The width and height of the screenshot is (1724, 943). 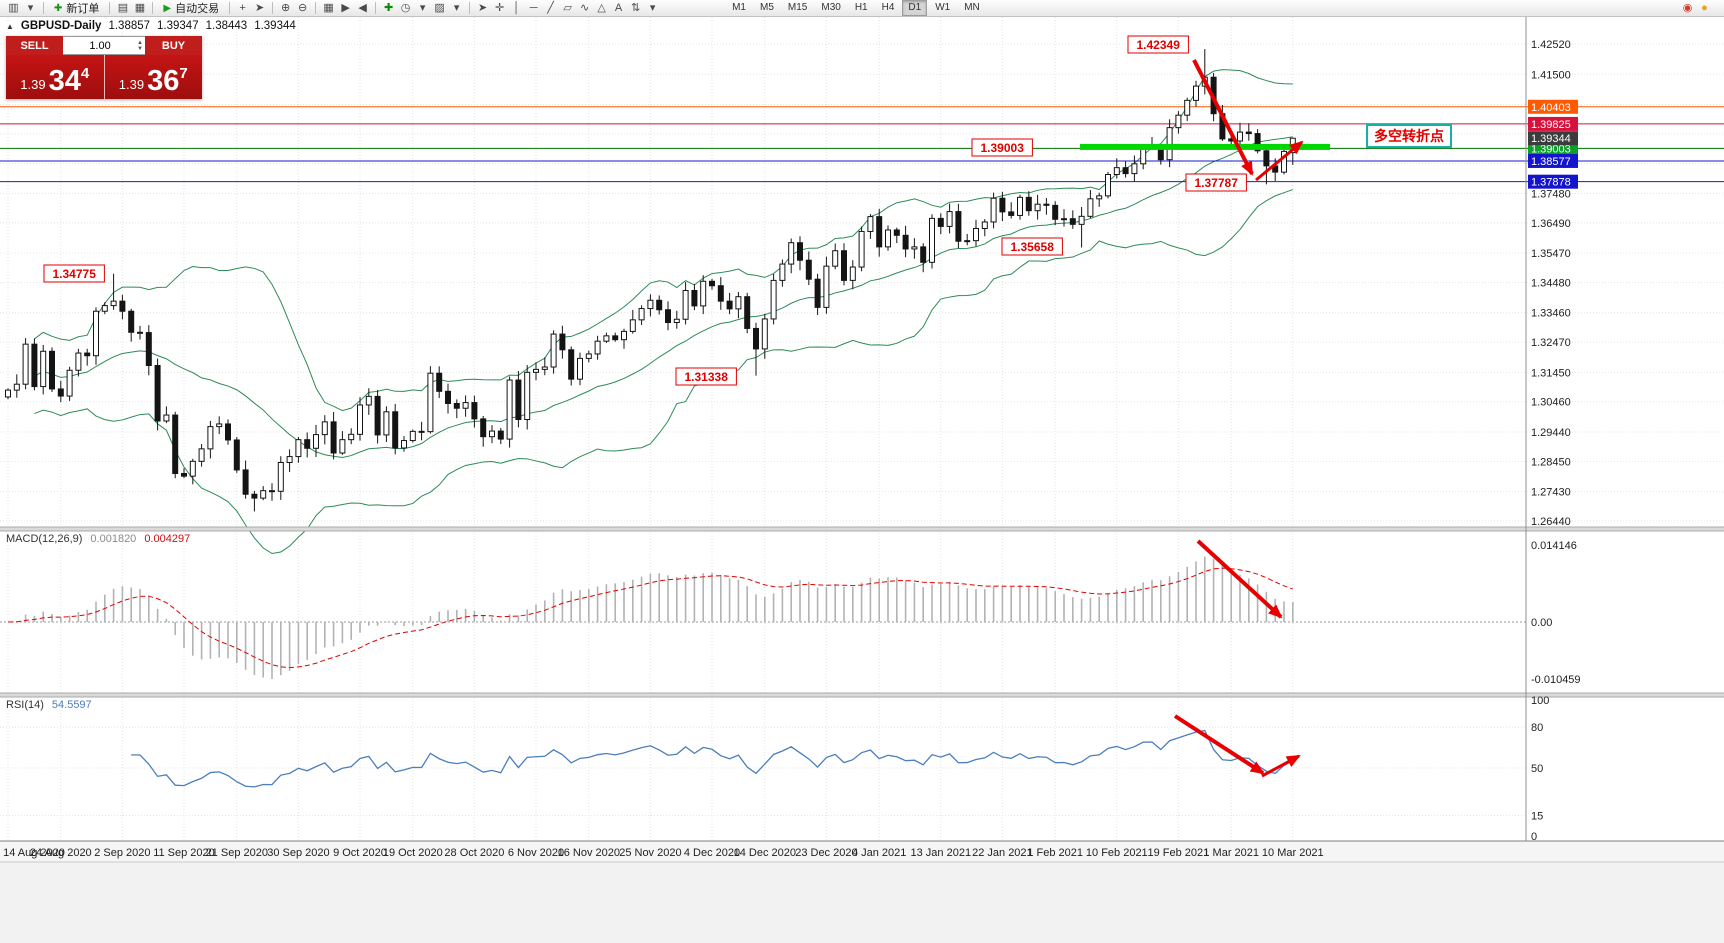 I want to click on timeframe-mn-button: MN, so click(x=972, y=7).